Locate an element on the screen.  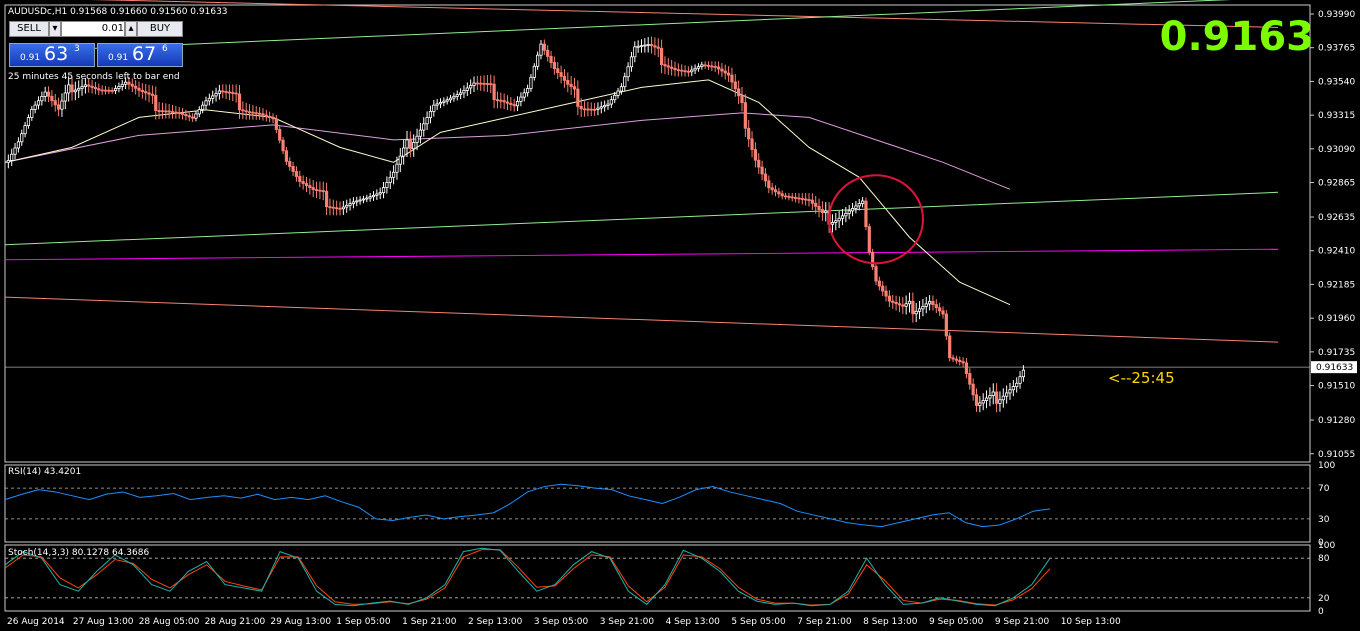
time-tick-label: 26 Aug 2014 is located at coordinates (36, 622).